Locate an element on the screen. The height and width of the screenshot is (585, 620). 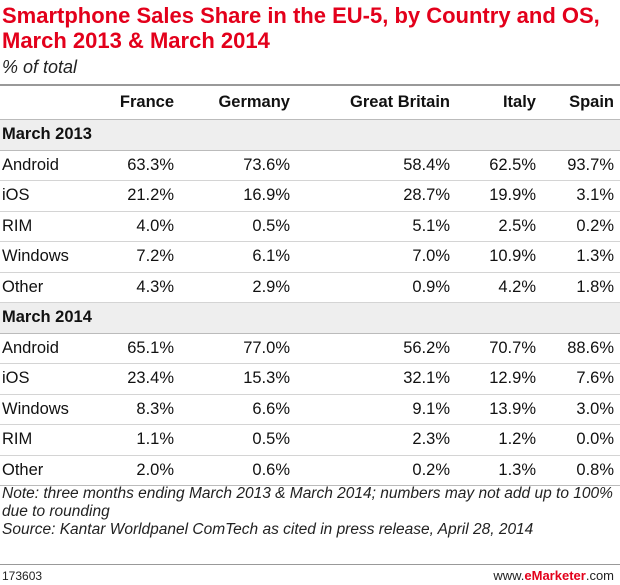
table-cell: 2.3% is located at coordinates (376, 440).